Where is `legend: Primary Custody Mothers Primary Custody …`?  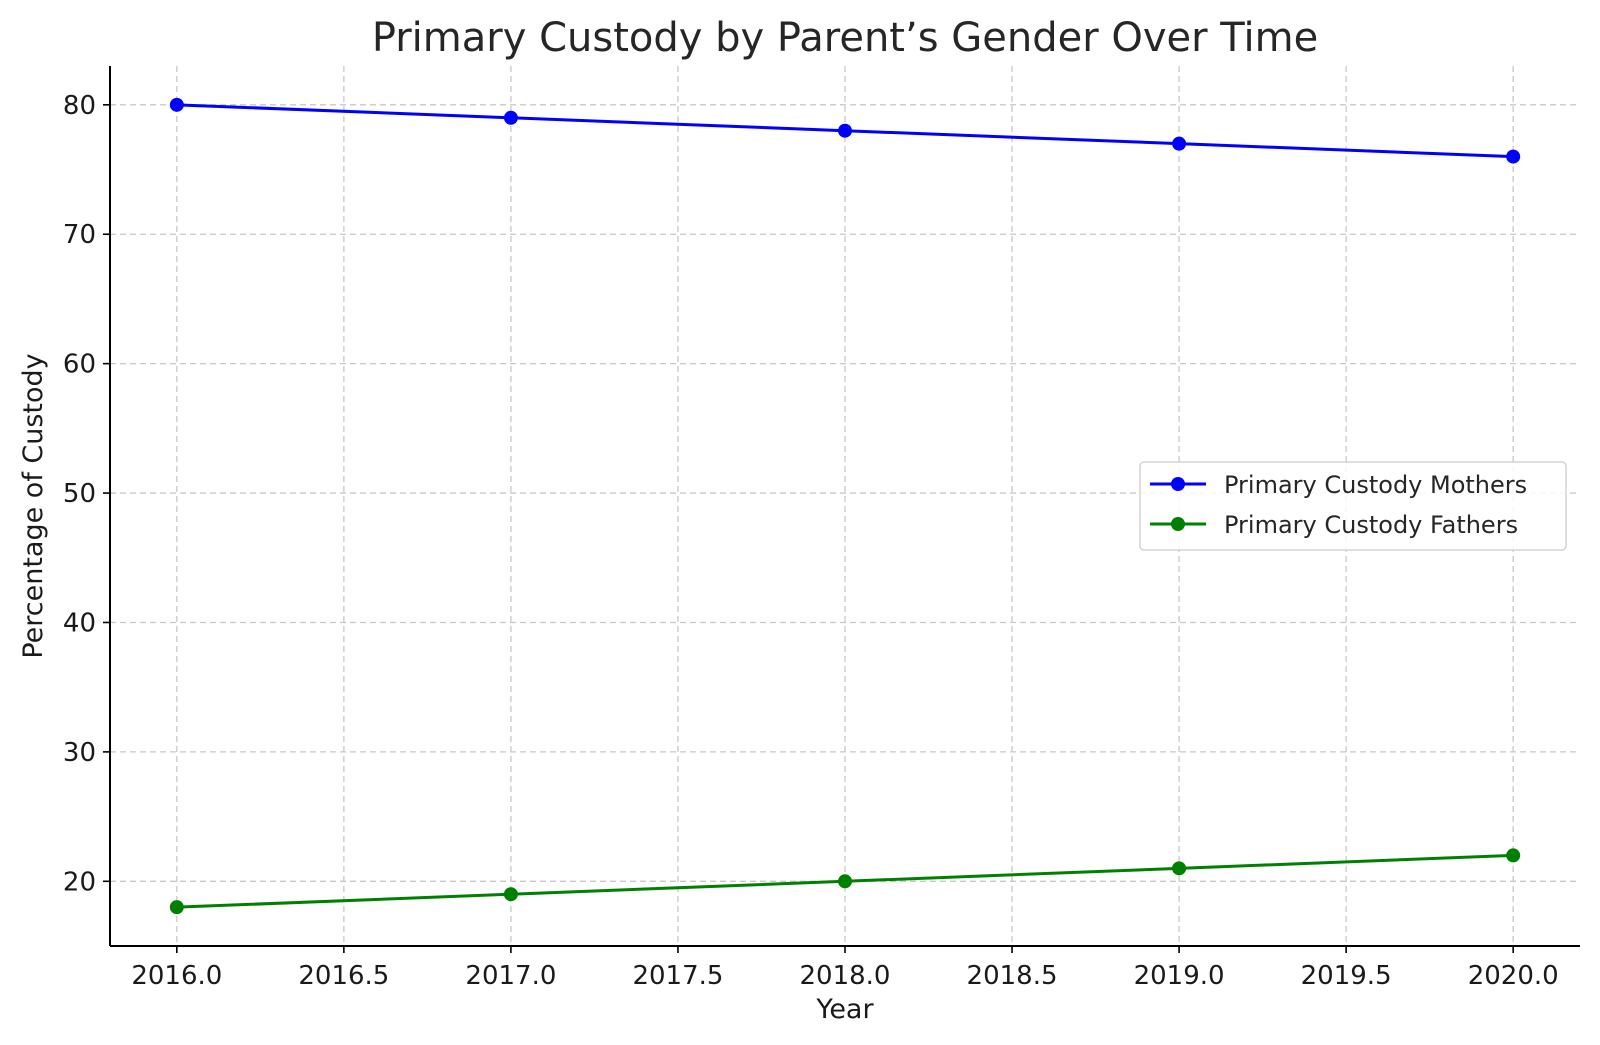 legend: Primary Custody Mothers Primary Custody … is located at coordinates (1353, 506).